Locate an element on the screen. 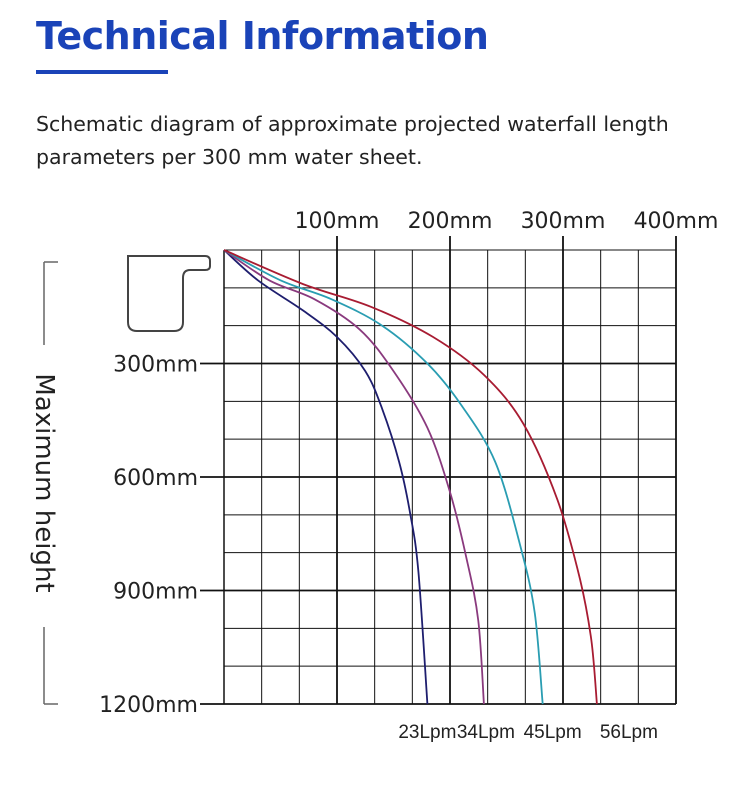  y-tick-label: 300mm is located at coordinates (155, 365).